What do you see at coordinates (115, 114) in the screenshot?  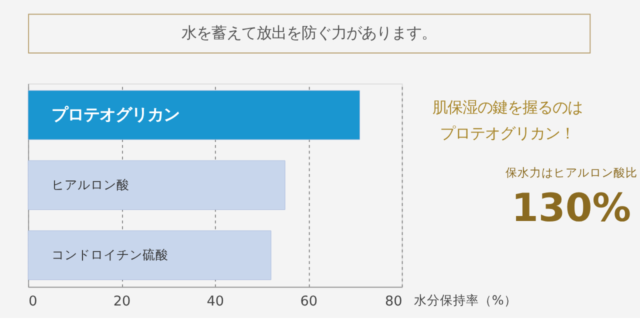 I see `y-tick-label: プロテオグリカン` at bounding box center [115, 114].